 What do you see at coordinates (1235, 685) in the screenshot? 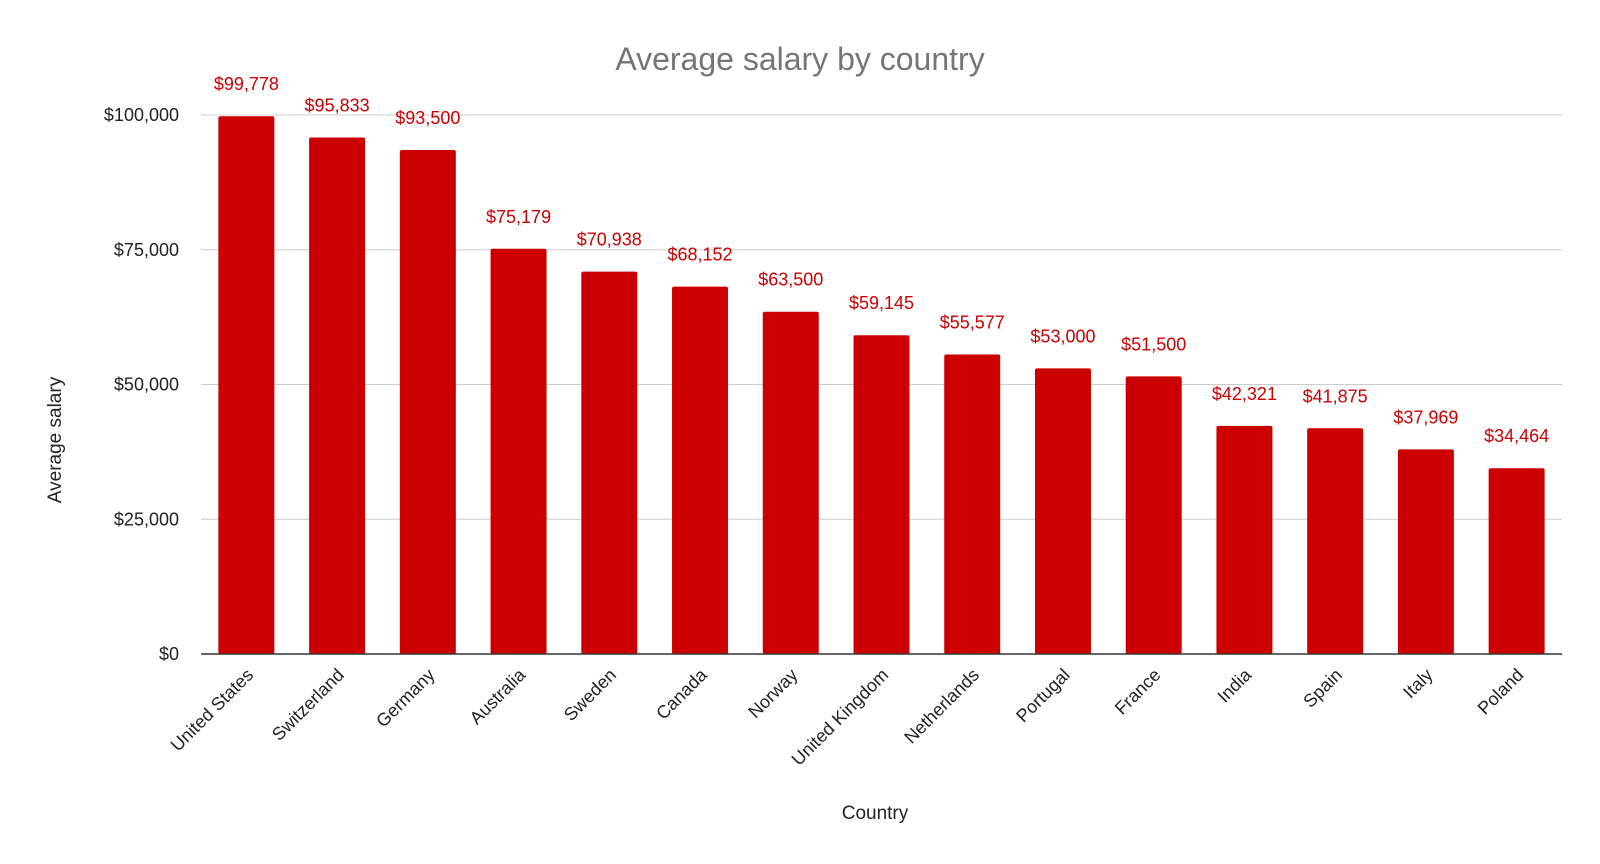
I see `x-tick-label: India` at bounding box center [1235, 685].